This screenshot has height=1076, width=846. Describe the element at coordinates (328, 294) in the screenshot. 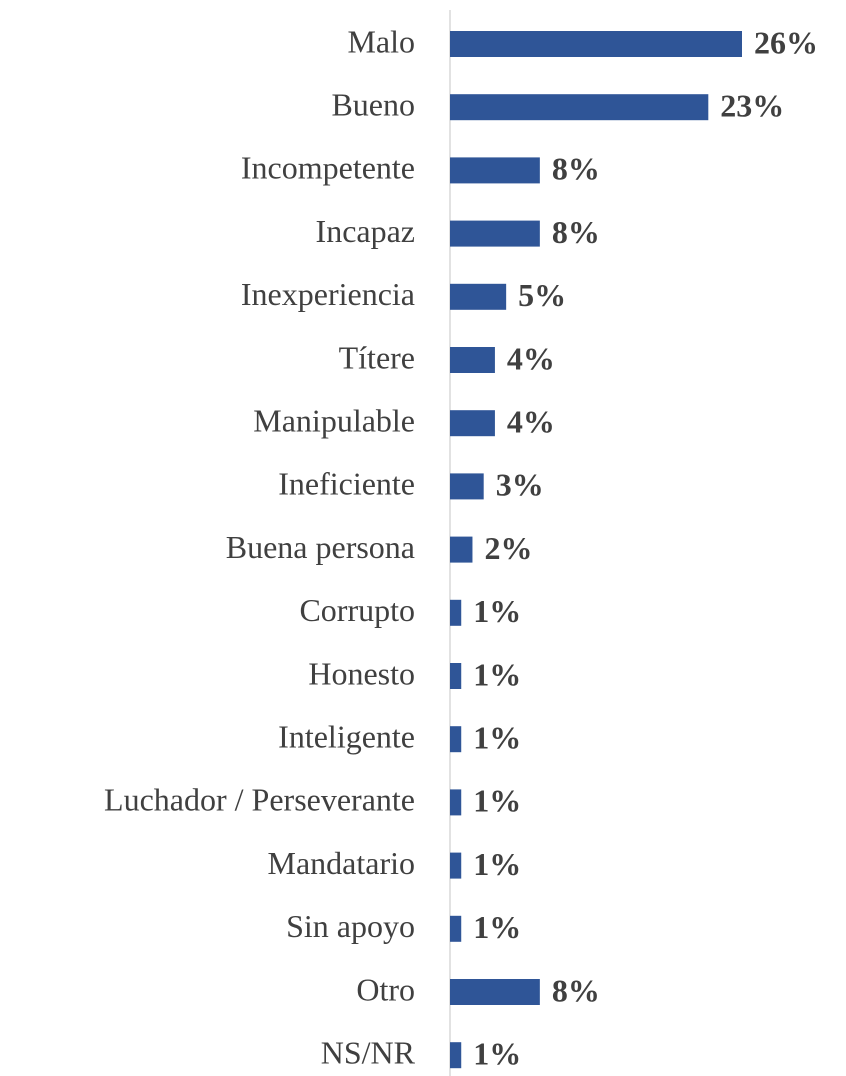

I see `category-label: Inexperiencia` at that location.